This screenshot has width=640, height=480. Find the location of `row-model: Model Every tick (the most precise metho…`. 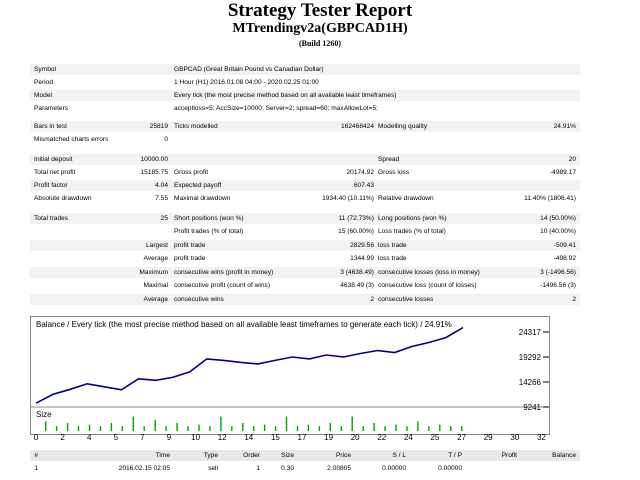

row-model: Model Every tick (the most precise metho… is located at coordinates (305, 95).